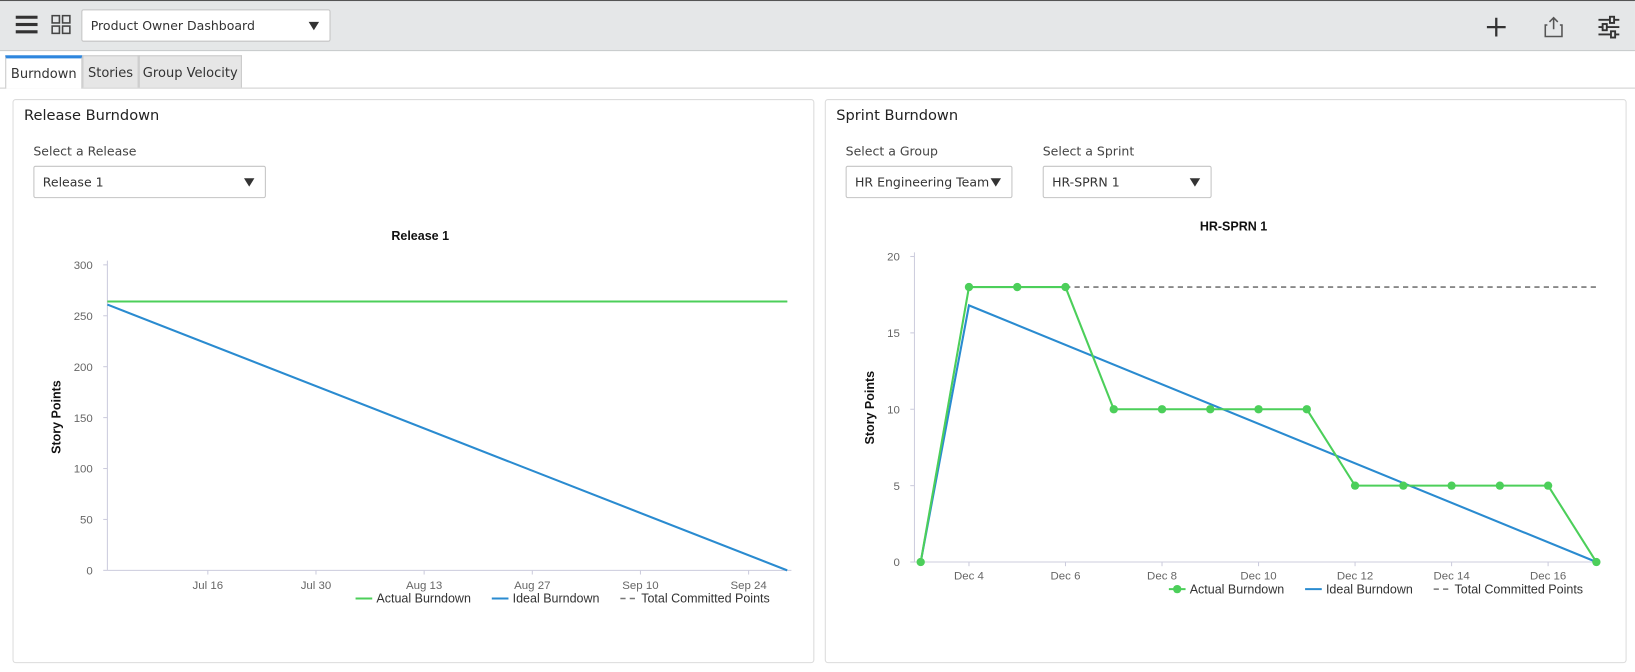 Image resolution: width=1635 pixels, height=672 pixels. I want to click on select-label: Select a Release, so click(85, 151).